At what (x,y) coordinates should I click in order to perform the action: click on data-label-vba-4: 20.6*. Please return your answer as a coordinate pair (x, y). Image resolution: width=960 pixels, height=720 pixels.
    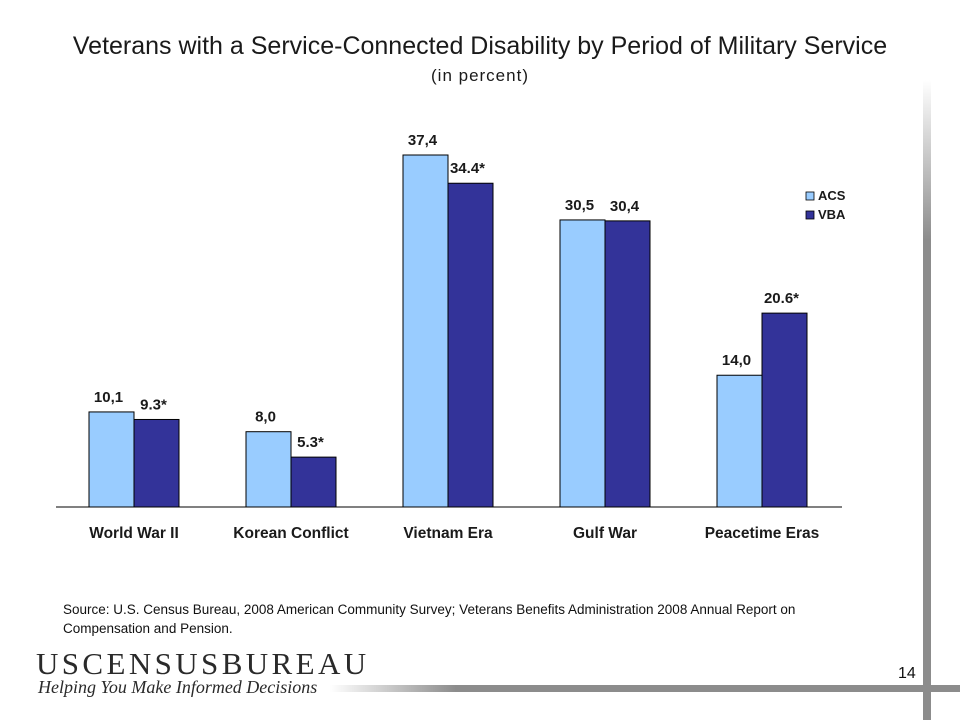
    Looking at the image, I should click on (781, 298).